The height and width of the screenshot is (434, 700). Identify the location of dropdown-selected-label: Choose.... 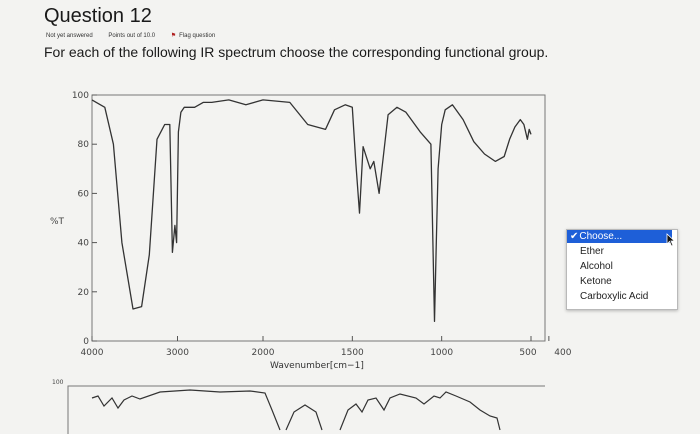
(601, 236).